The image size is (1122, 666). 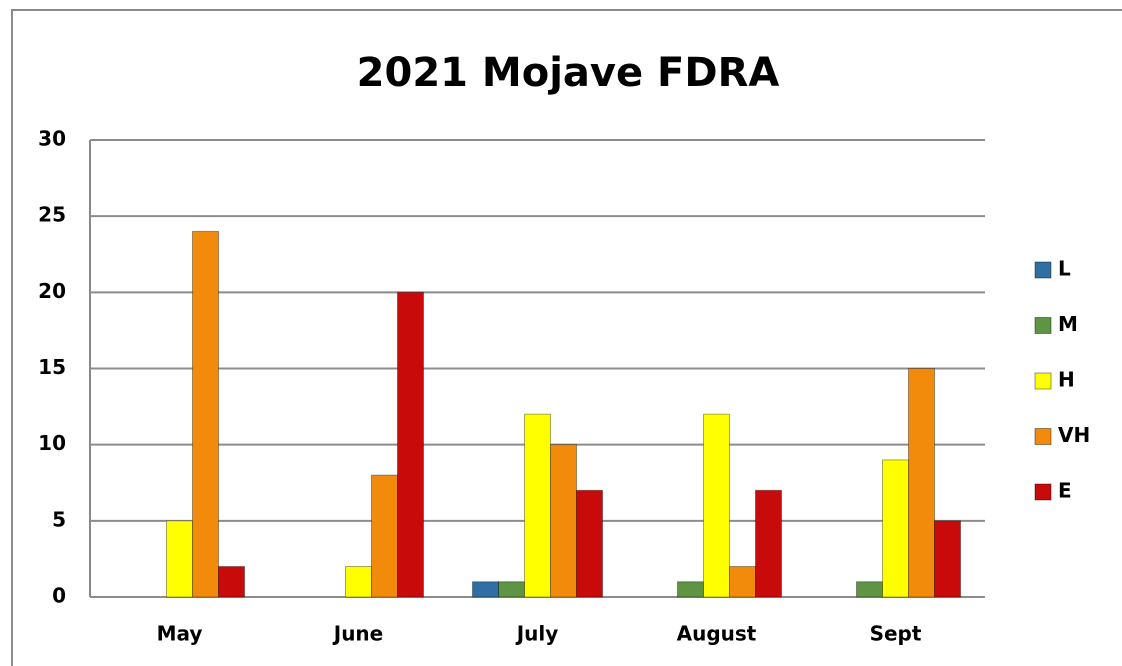 What do you see at coordinates (1074, 435) in the screenshot?
I see `legend-label: VH` at bounding box center [1074, 435].